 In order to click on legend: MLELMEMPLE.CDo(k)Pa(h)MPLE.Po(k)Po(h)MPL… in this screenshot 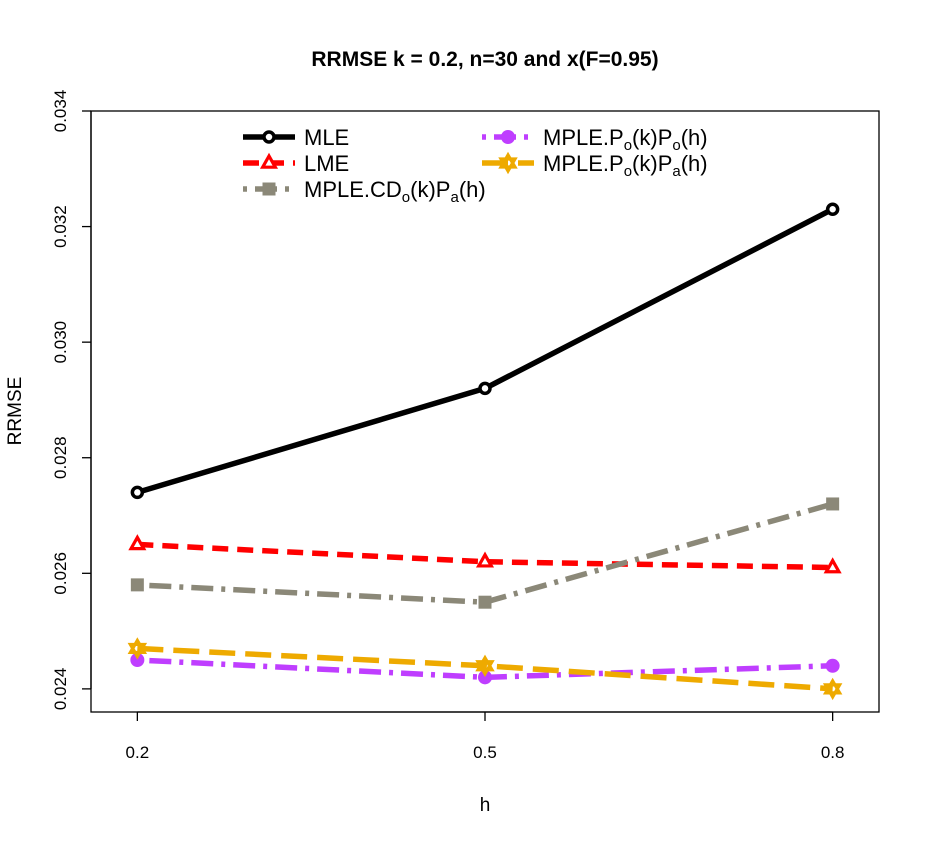, I will do `click(475, 165)`.